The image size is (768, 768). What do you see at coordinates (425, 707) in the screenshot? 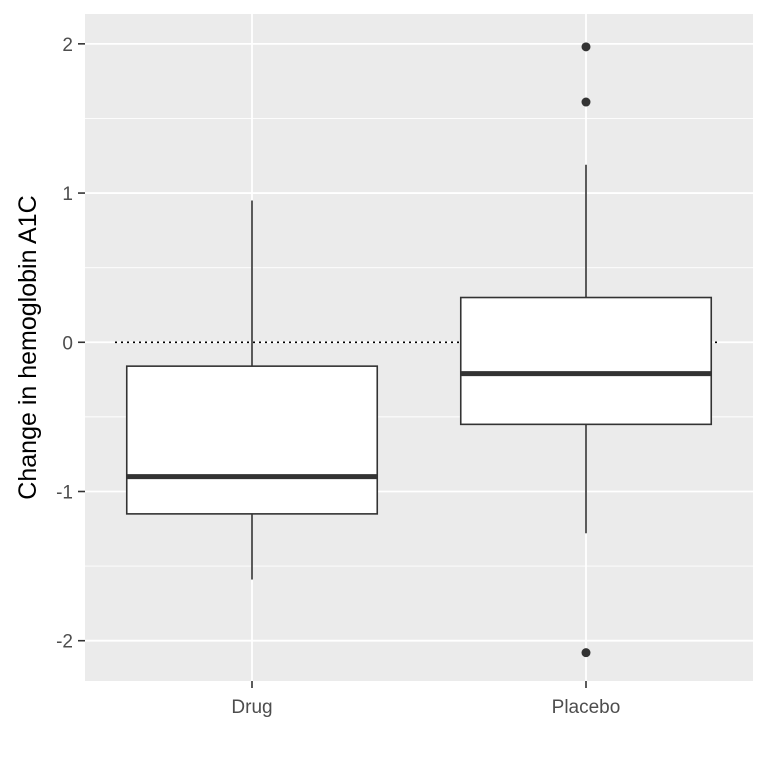
I see `x-tick-labels: Drug Placebo` at bounding box center [425, 707].